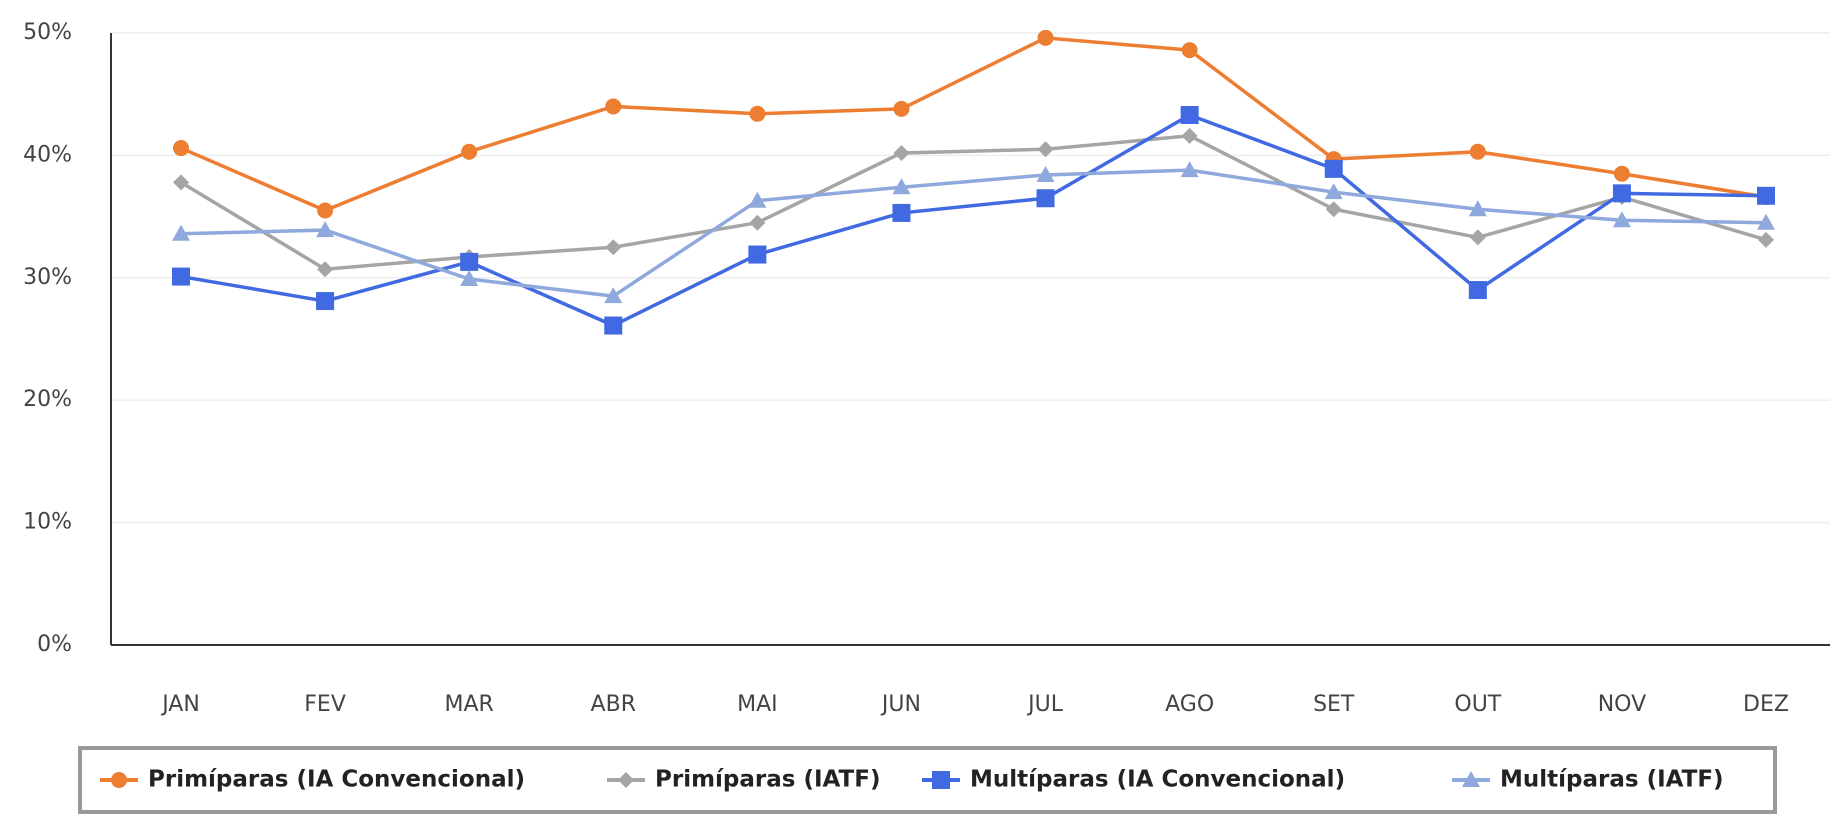  What do you see at coordinates (613, 704) in the screenshot?
I see `x-tick-label: ABR` at bounding box center [613, 704].